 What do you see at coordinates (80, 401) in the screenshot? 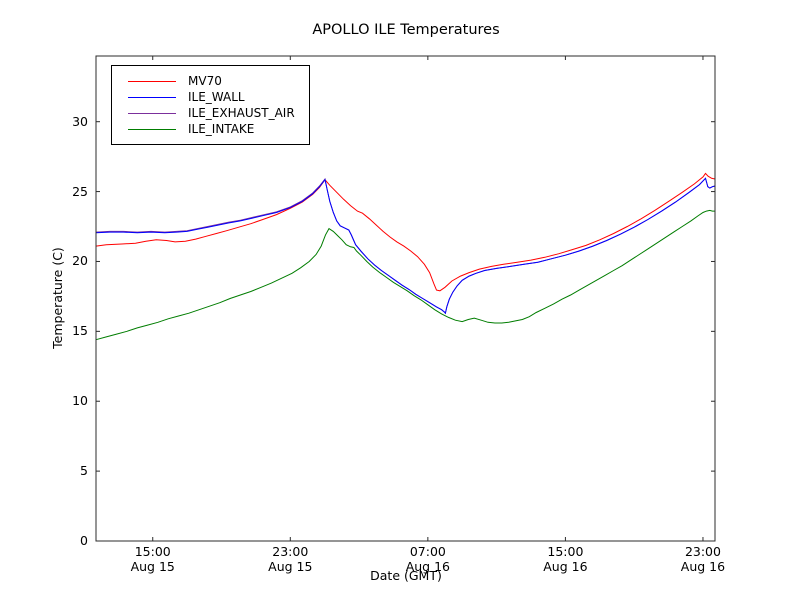
I see `y-tick-label: 10` at bounding box center [80, 401].